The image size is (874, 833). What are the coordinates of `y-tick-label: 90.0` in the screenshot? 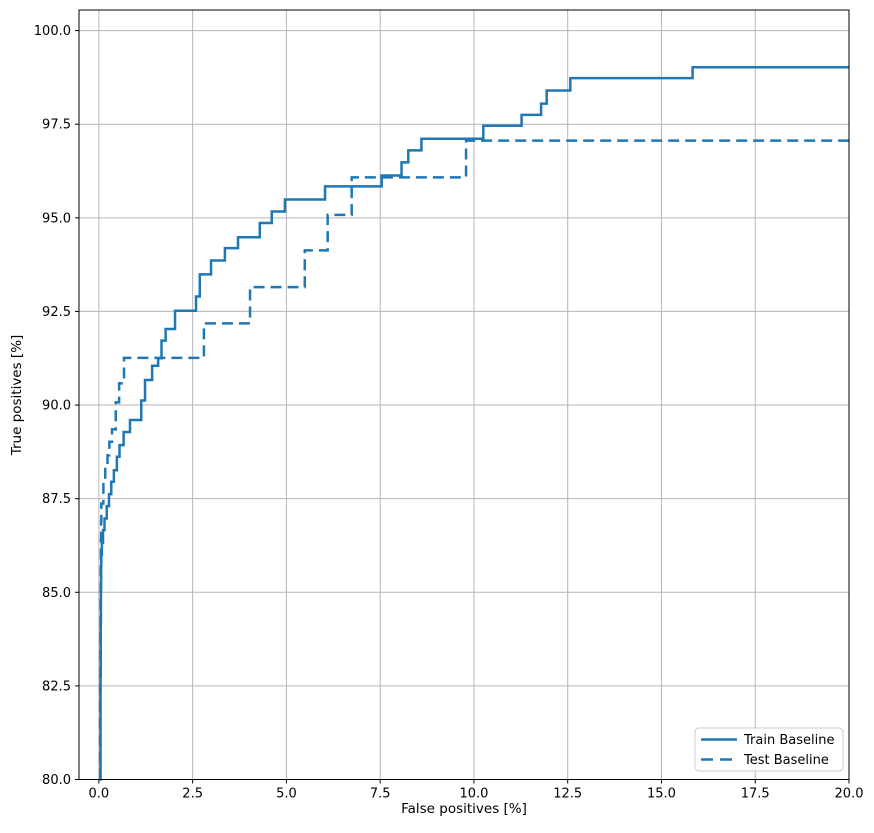 It's located at (56, 406).